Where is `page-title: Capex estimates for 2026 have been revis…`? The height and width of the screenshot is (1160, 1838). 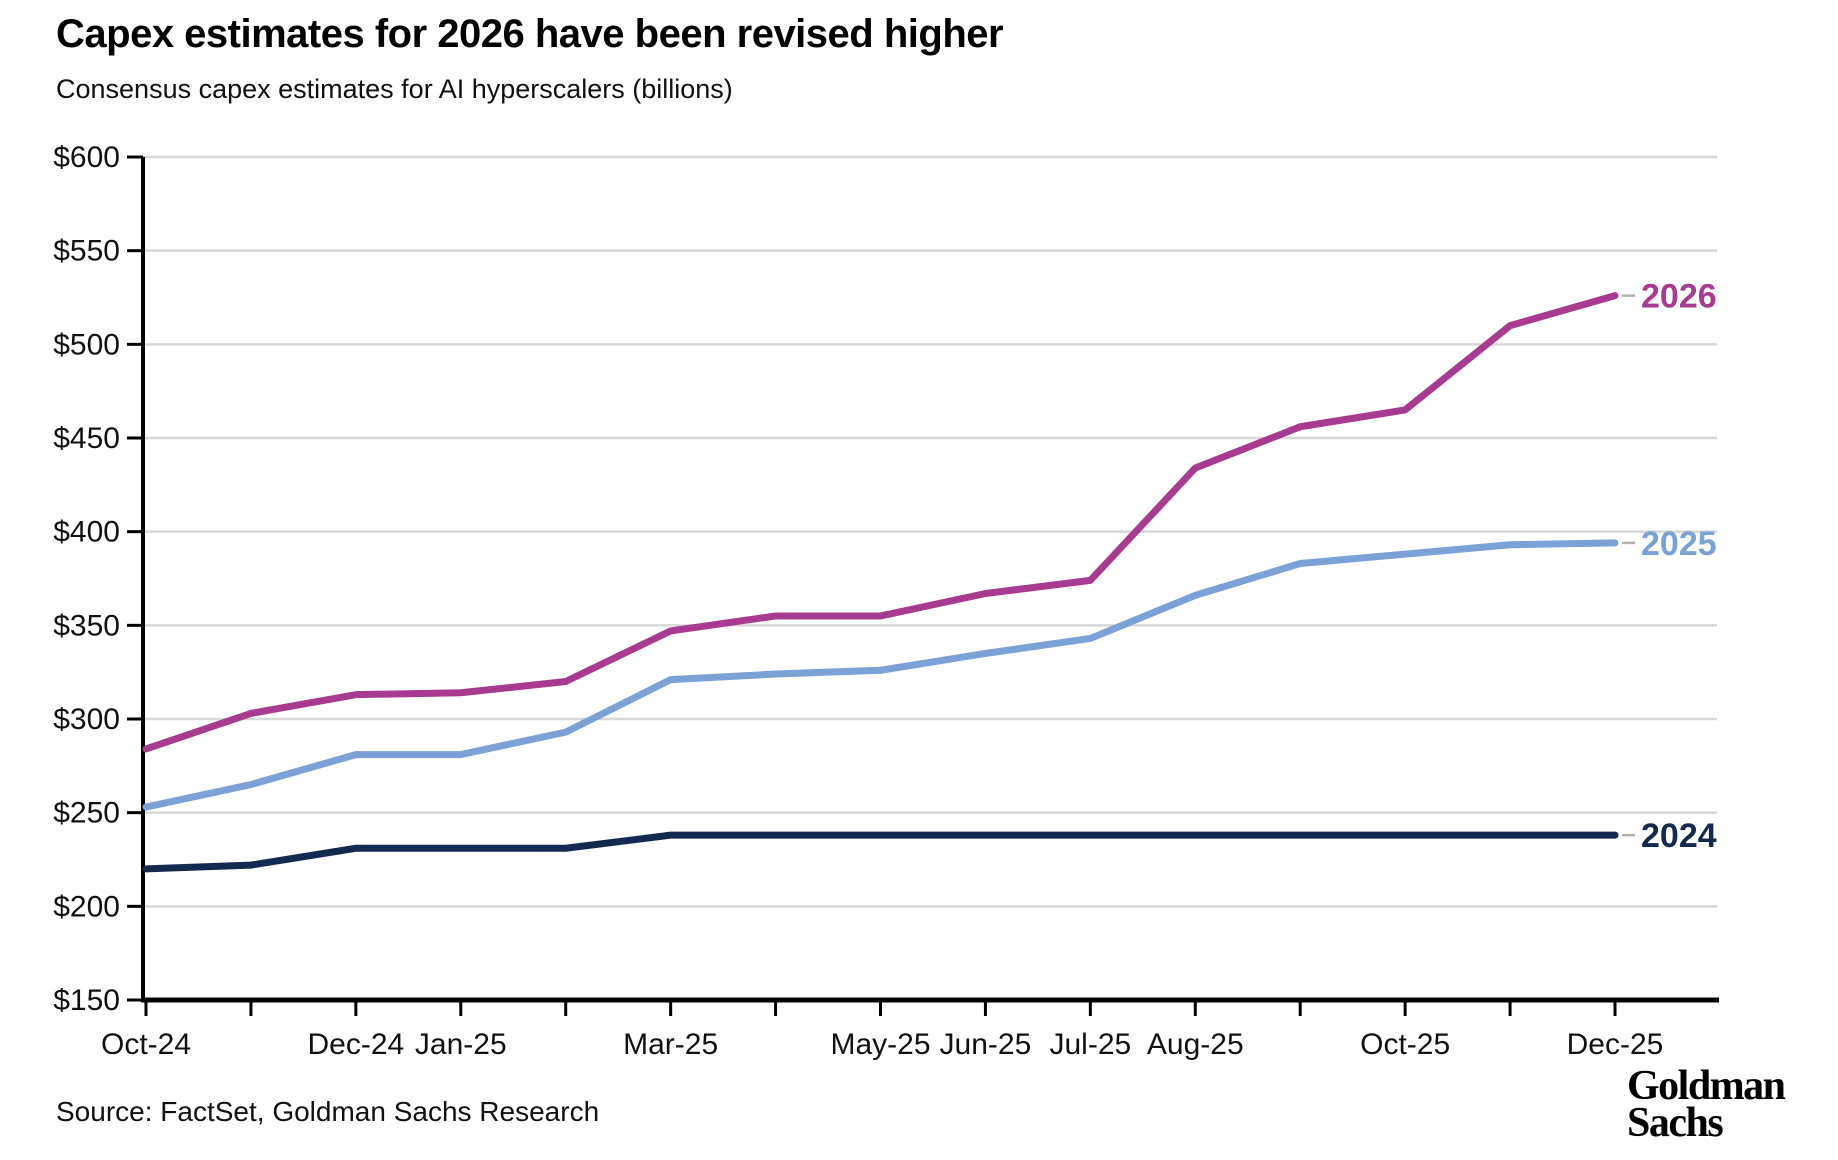 page-title: Capex estimates for 2026 have been revis… is located at coordinates (530, 34).